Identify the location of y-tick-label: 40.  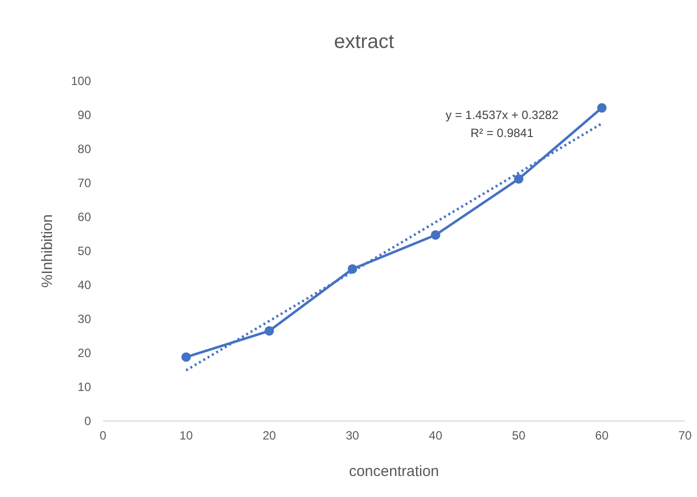
(85, 285).